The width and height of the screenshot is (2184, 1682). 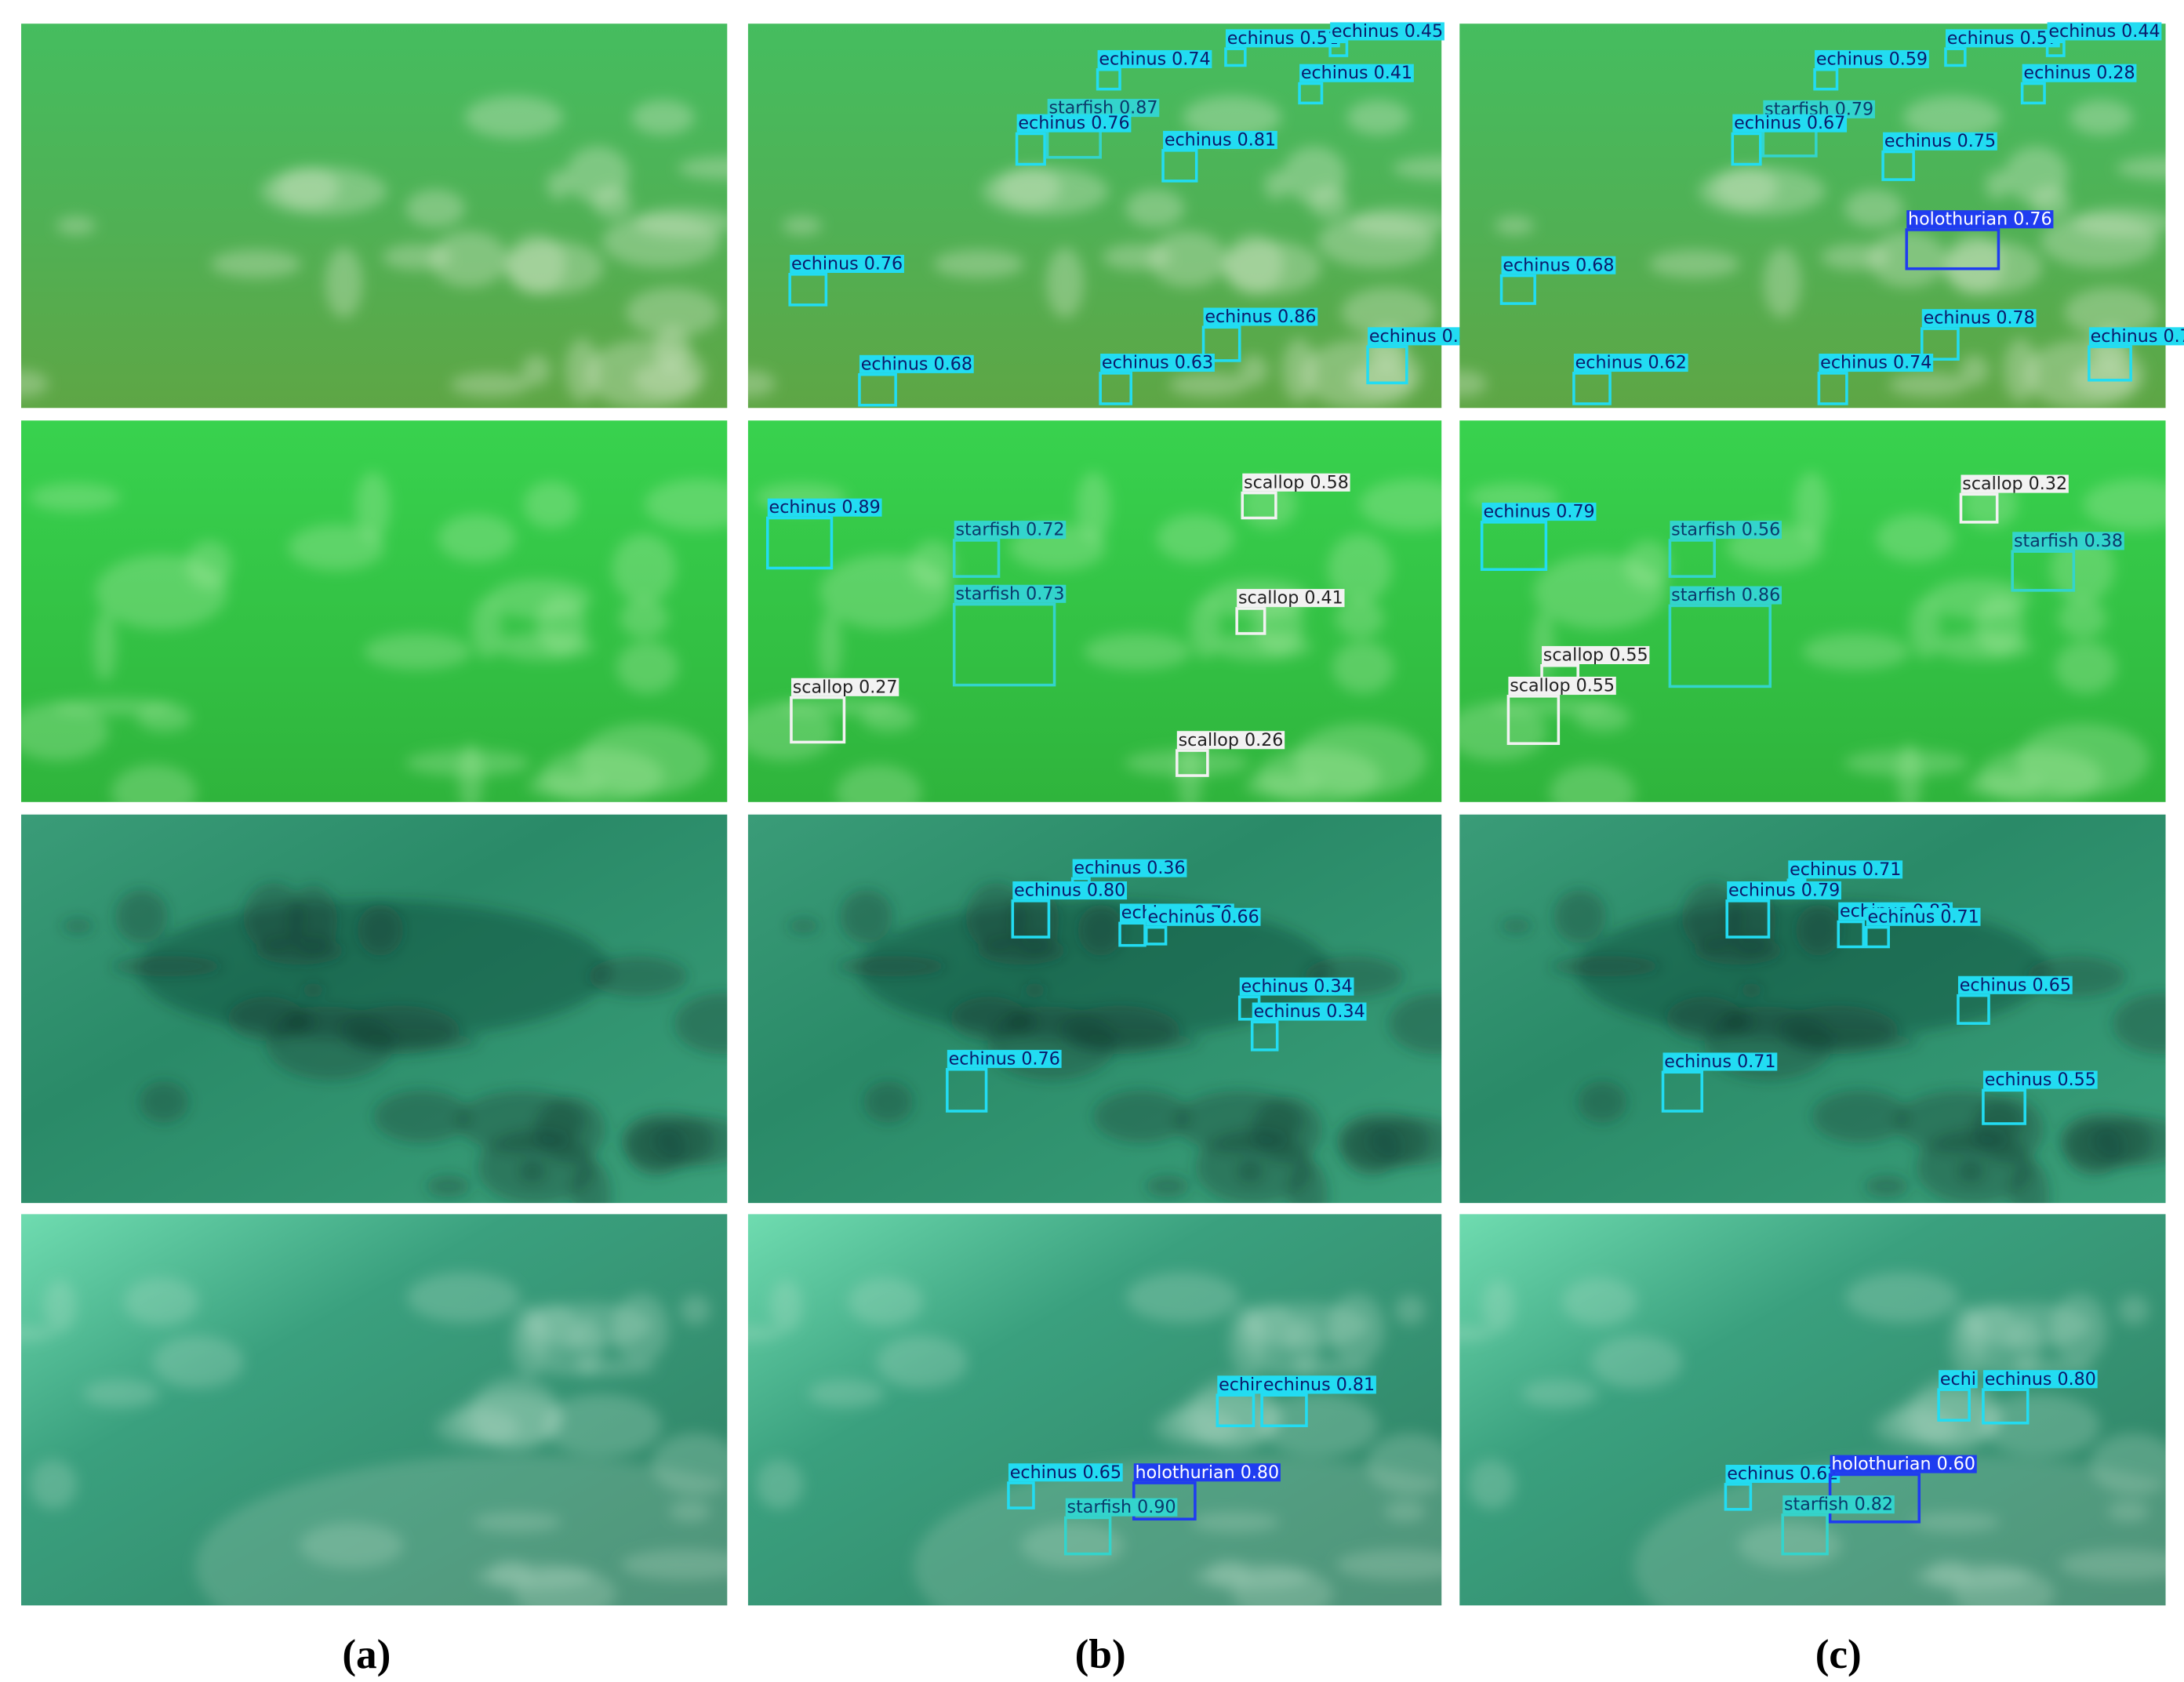 What do you see at coordinates (1121, 1507) in the screenshot?
I see `detection-label: starfish 0.90` at bounding box center [1121, 1507].